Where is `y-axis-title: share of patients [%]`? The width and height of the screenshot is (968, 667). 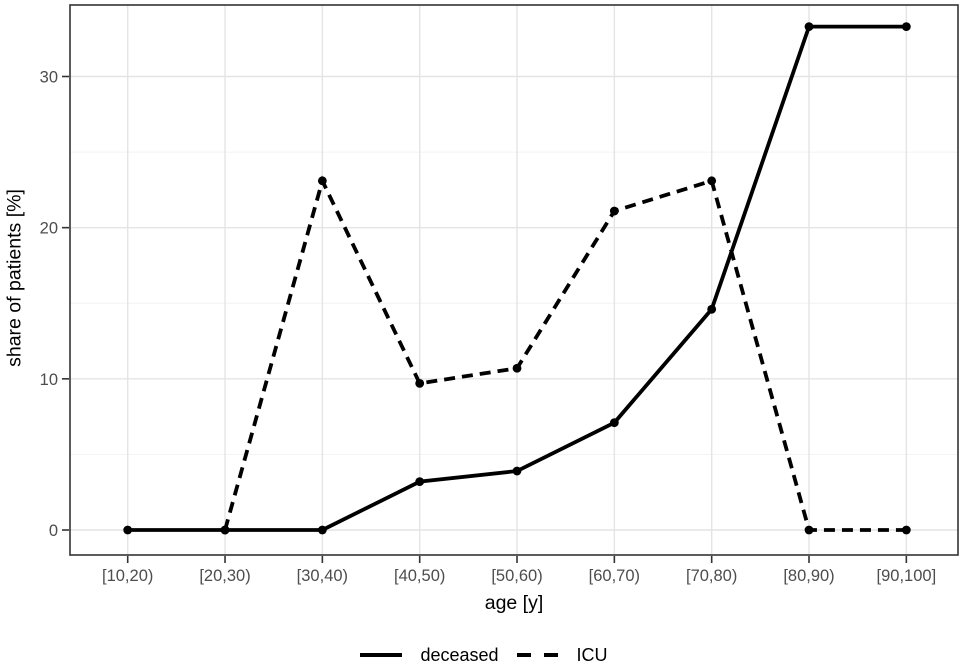
y-axis-title: share of patients [%] is located at coordinates (14, 278).